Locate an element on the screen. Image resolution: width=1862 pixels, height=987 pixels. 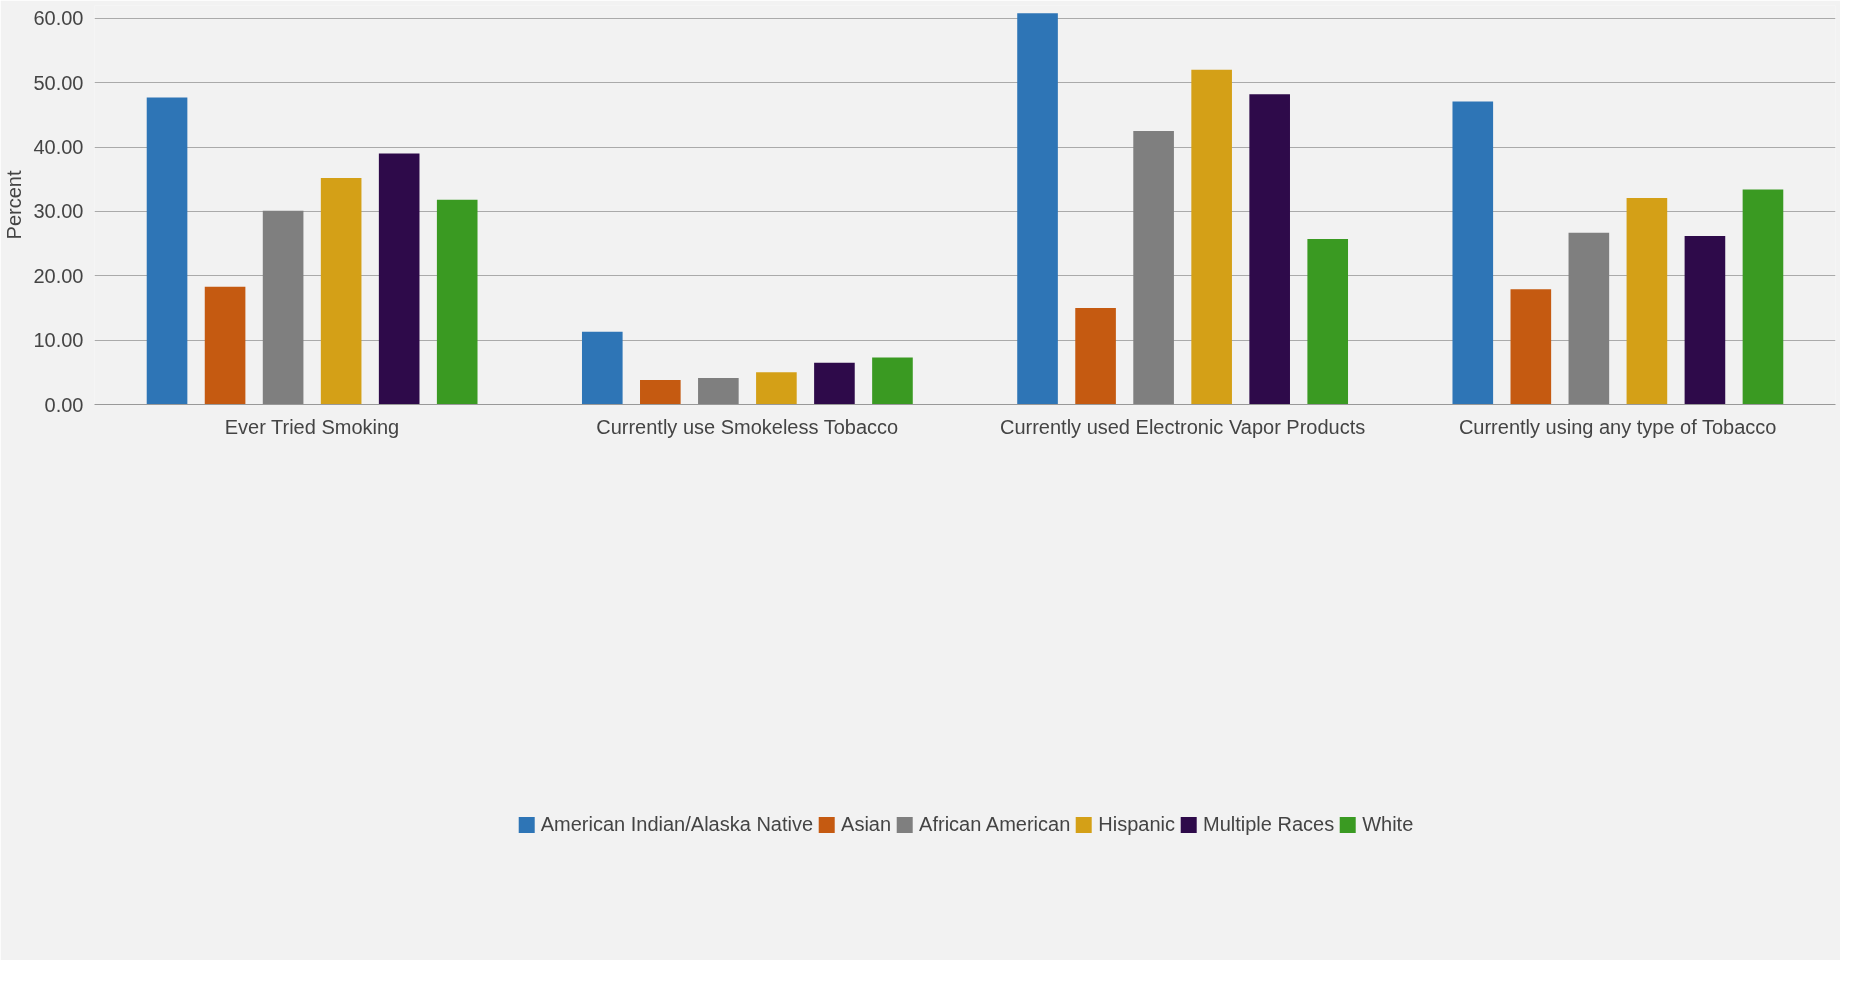
y-tick-label: 20.00 is located at coordinates (58, 275).